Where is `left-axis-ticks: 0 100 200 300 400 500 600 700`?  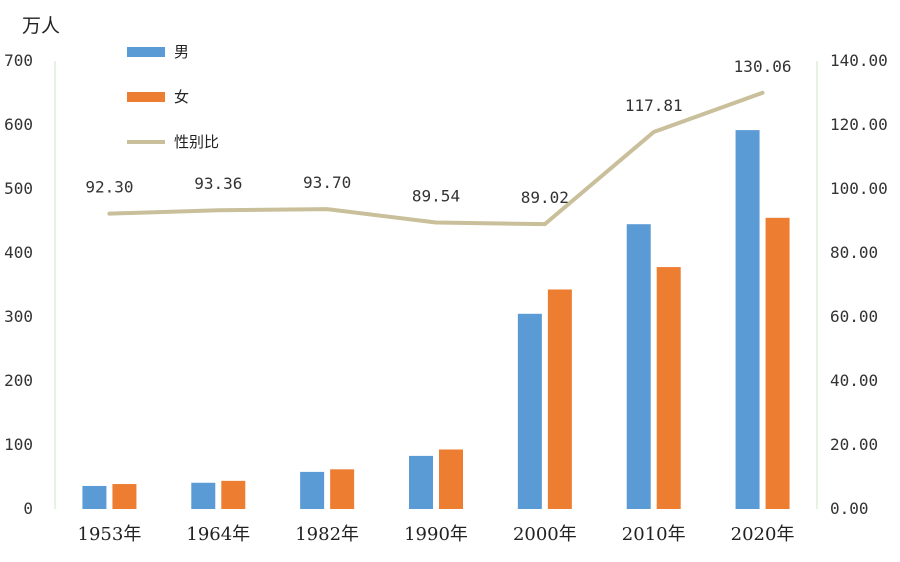
left-axis-ticks: 0 100 200 300 400 500 600 700 is located at coordinates (18, 284).